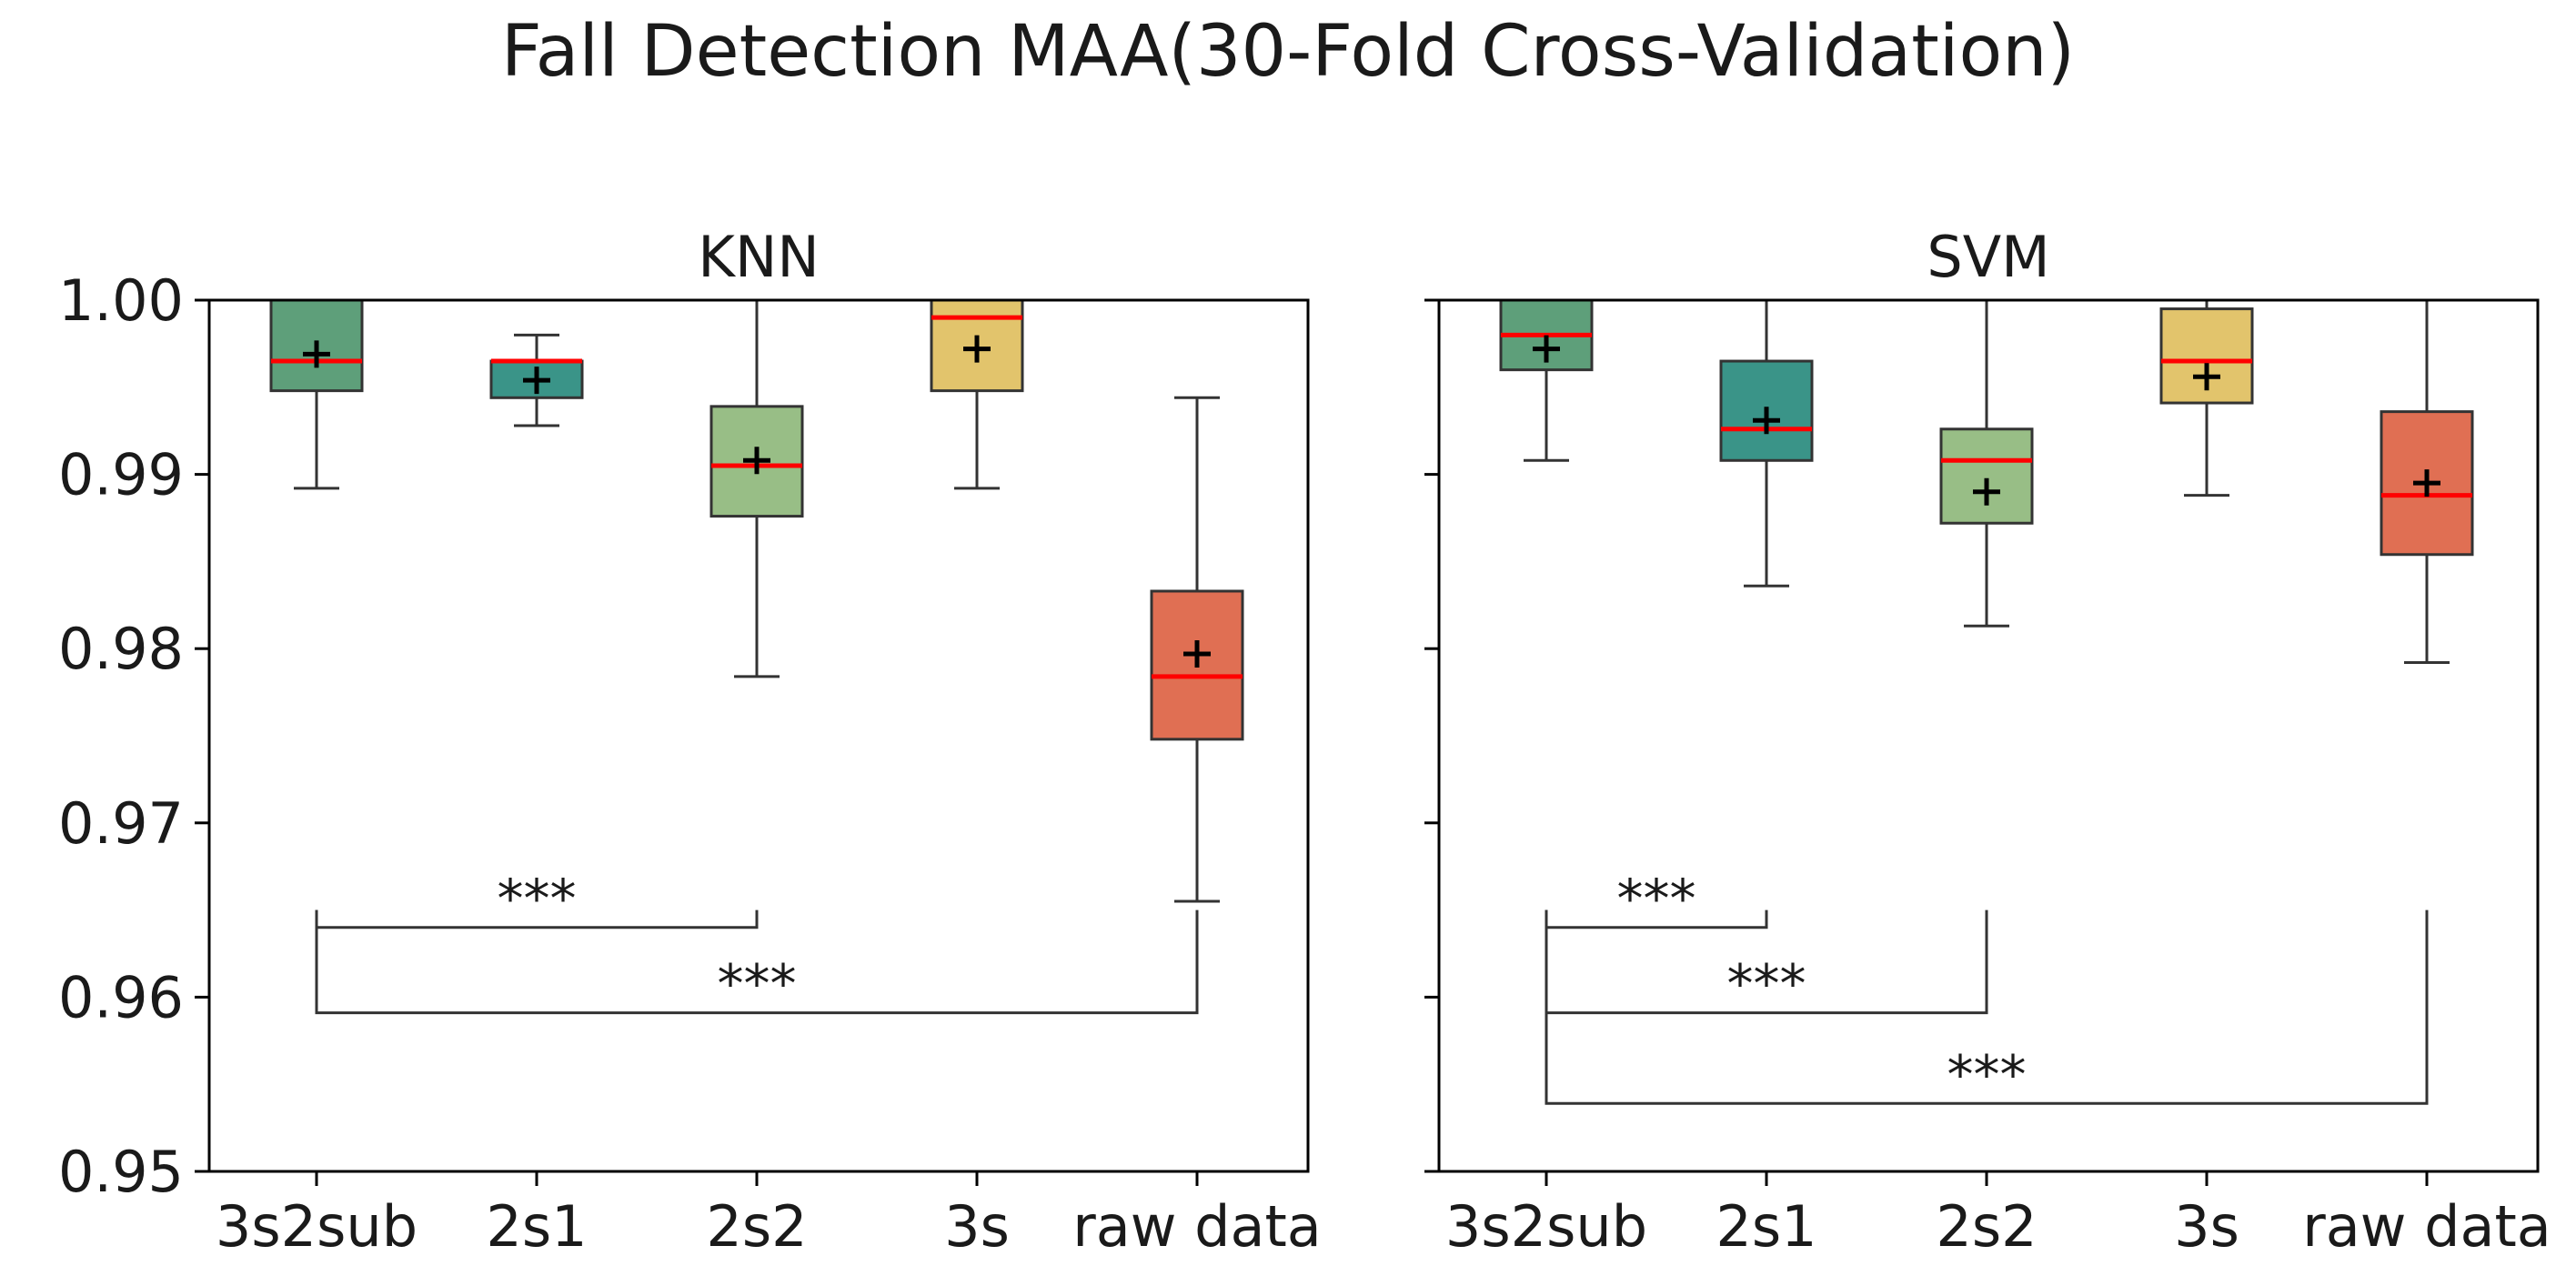 This screenshot has height=1286, width=2576. I want to click on knn-ytick-label: 0.96, so click(121, 997).